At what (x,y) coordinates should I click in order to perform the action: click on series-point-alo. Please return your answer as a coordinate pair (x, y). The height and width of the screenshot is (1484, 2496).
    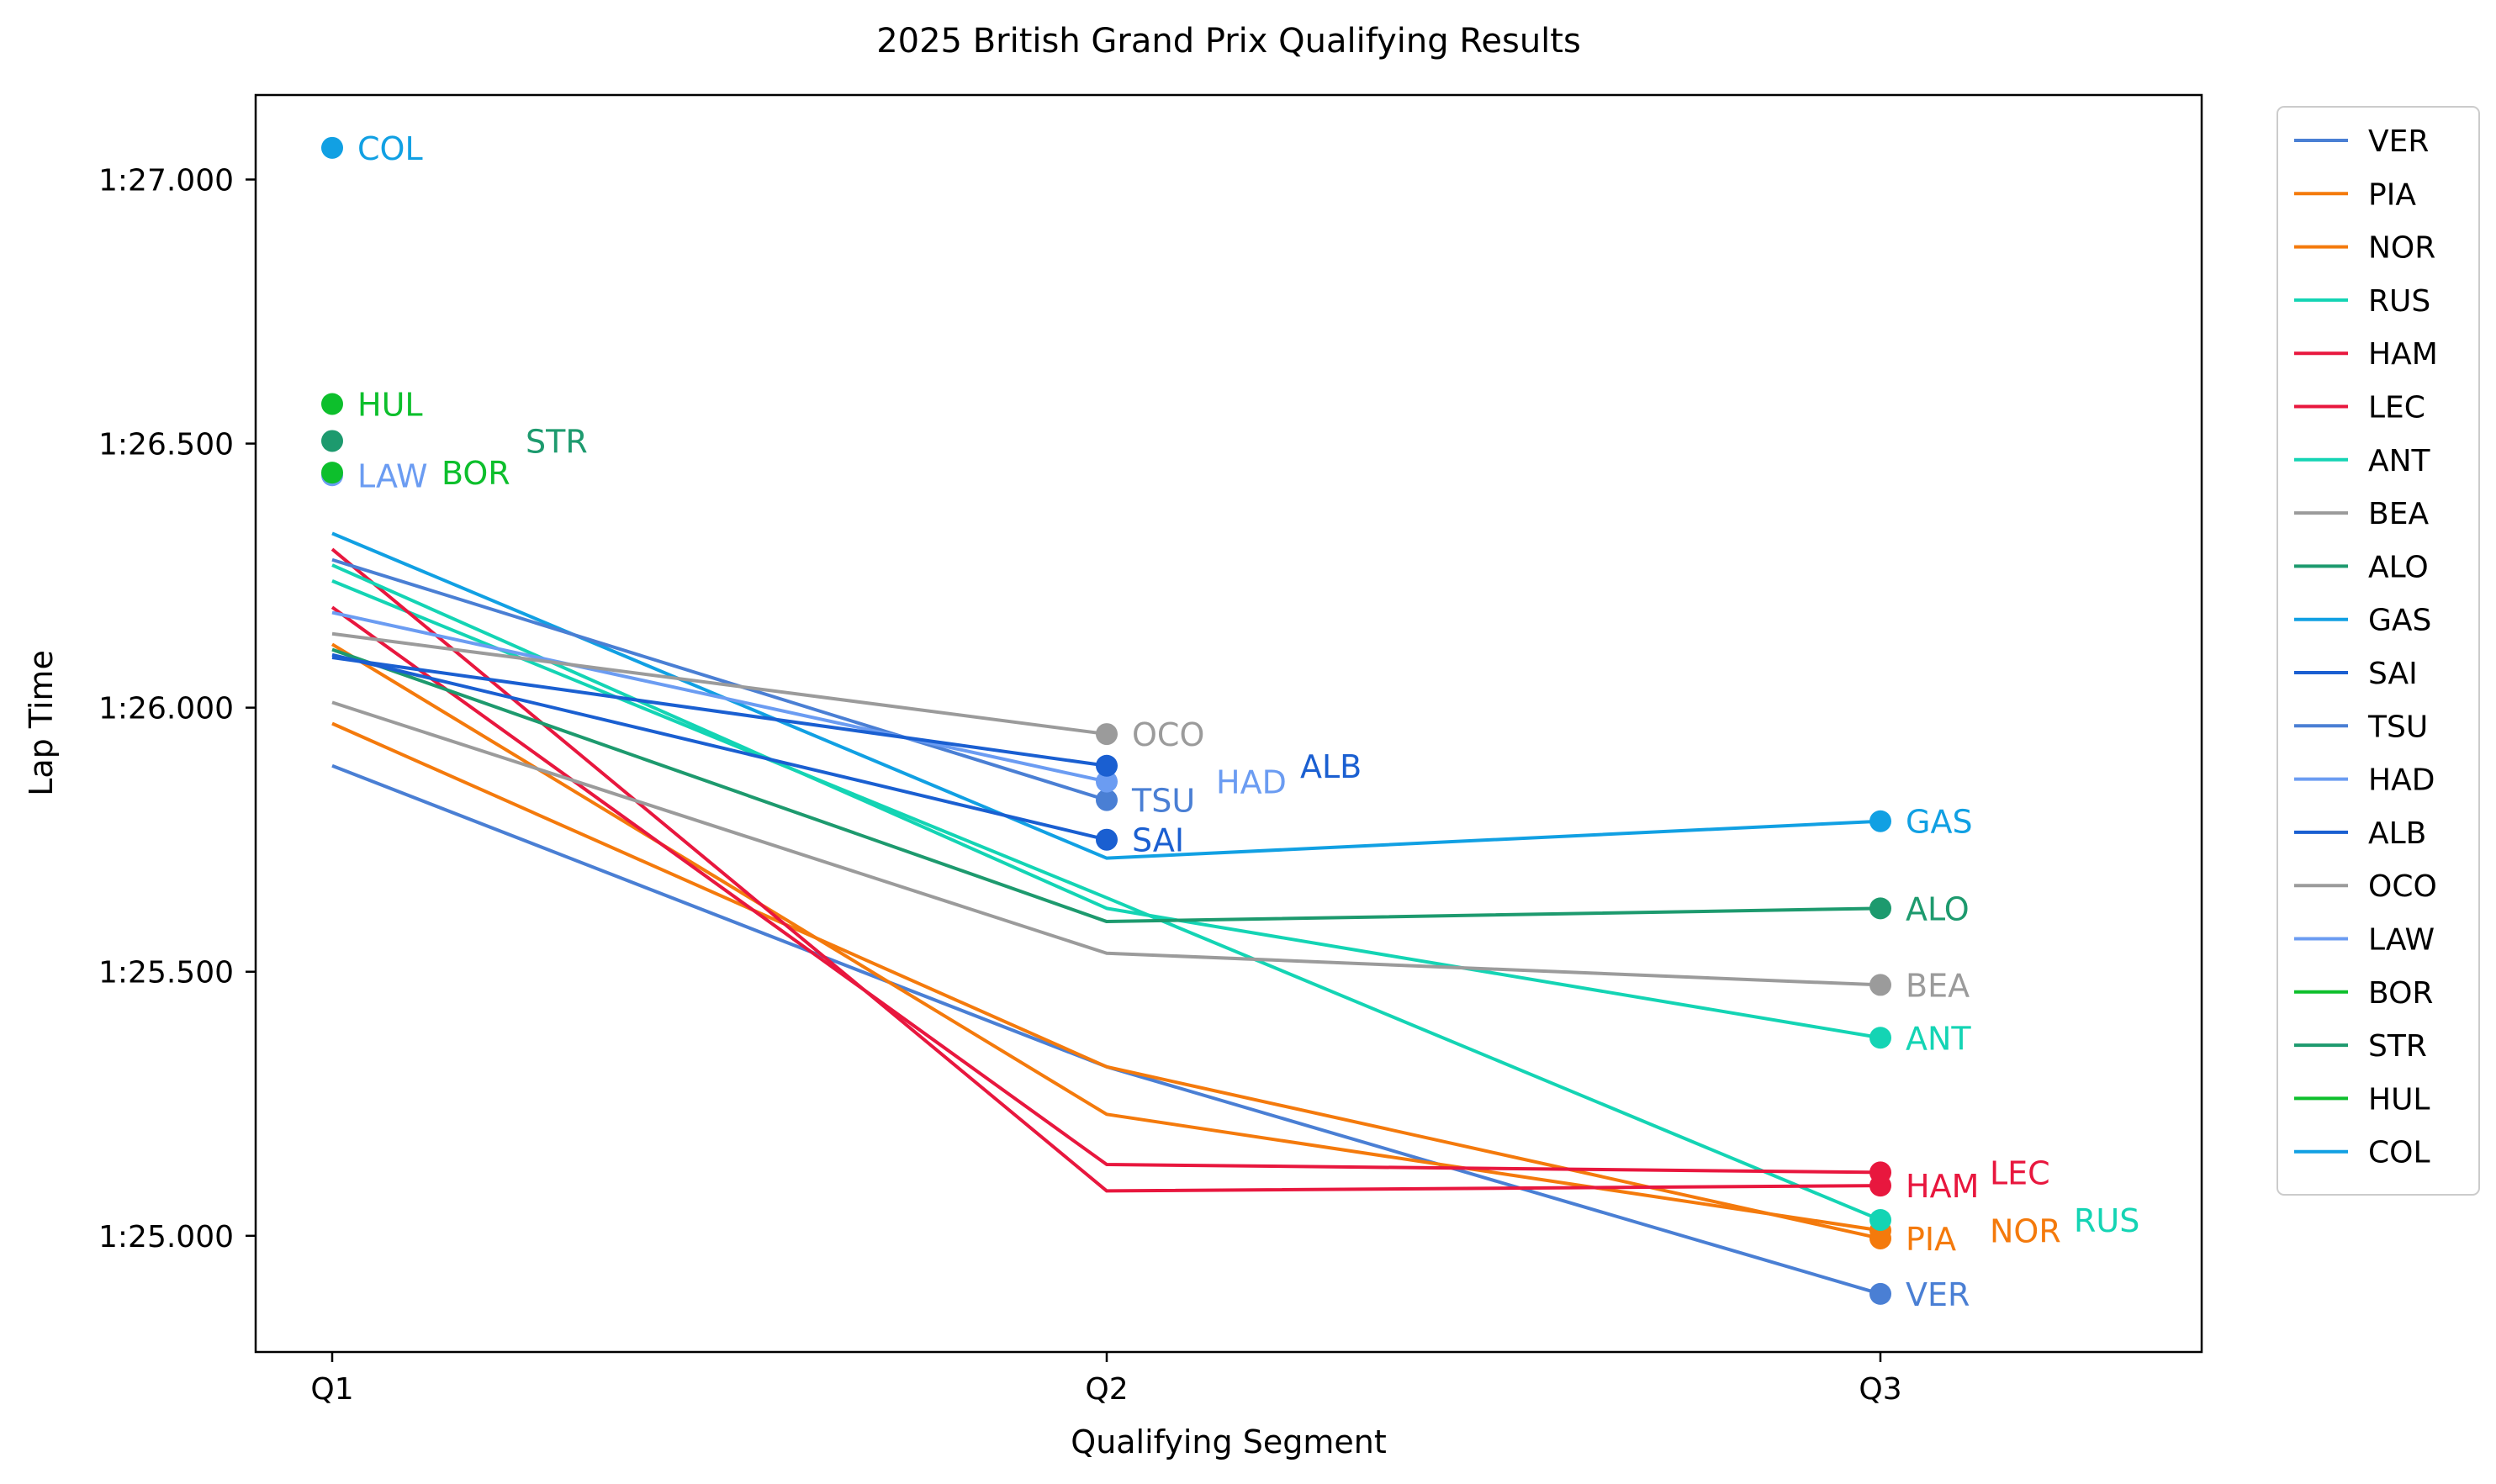
    Looking at the image, I should click on (1880, 908).